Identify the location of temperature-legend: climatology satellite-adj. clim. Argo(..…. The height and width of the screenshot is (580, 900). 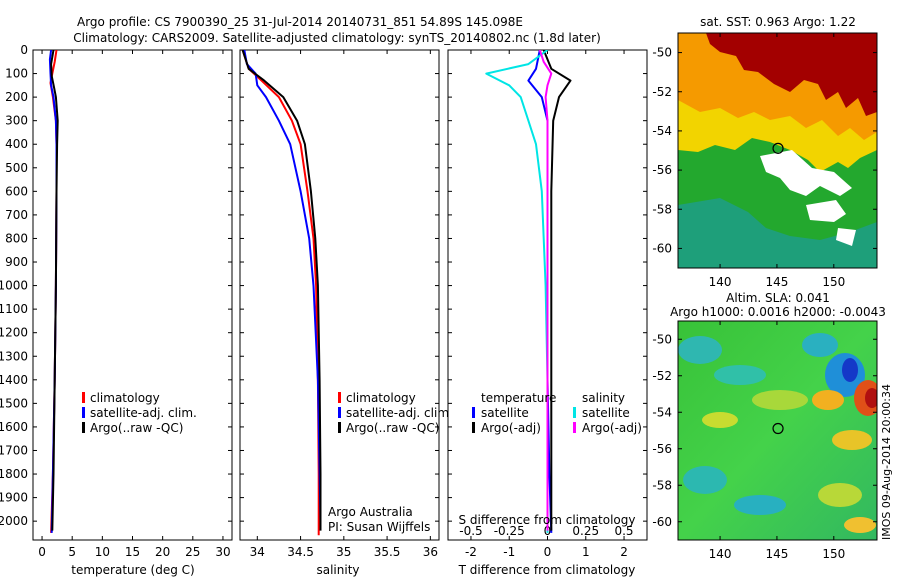
(139, 413).